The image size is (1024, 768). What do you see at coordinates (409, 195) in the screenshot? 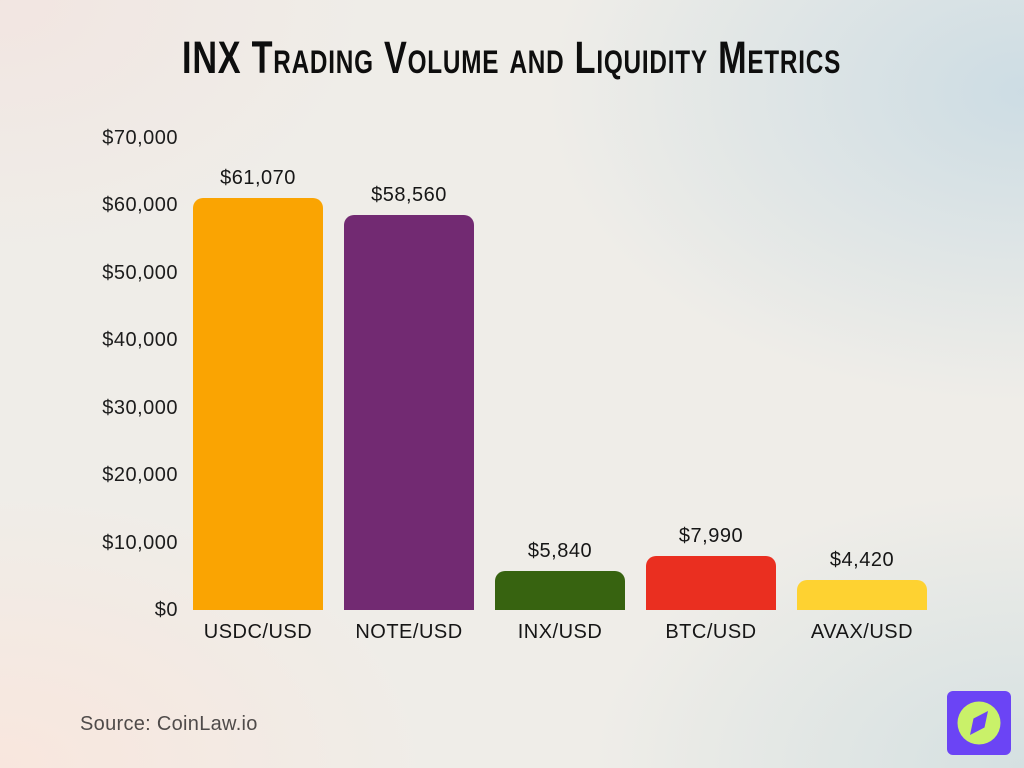
I see `bar-value-label: $58,560` at bounding box center [409, 195].